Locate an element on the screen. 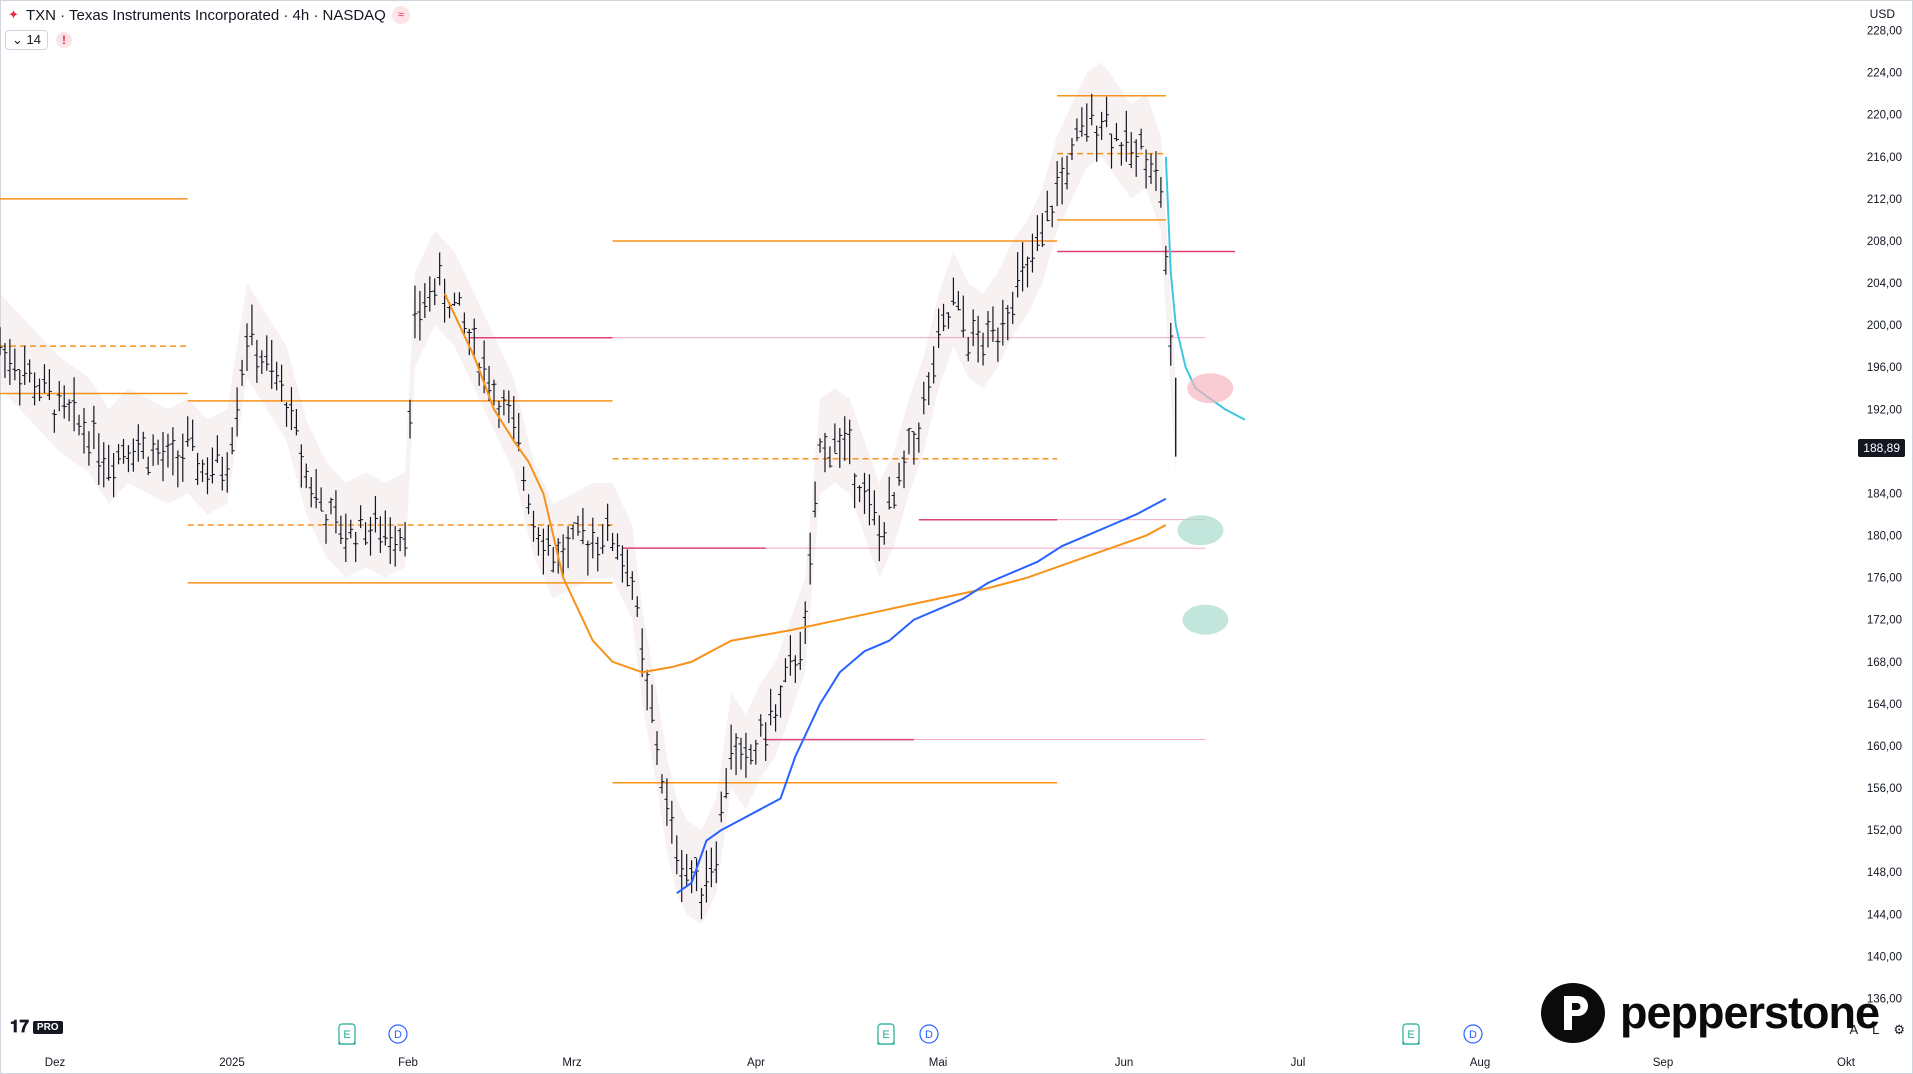 The width and height of the screenshot is (1913, 1074). ti-logo-icon: ✦ is located at coordinates (13, 14).